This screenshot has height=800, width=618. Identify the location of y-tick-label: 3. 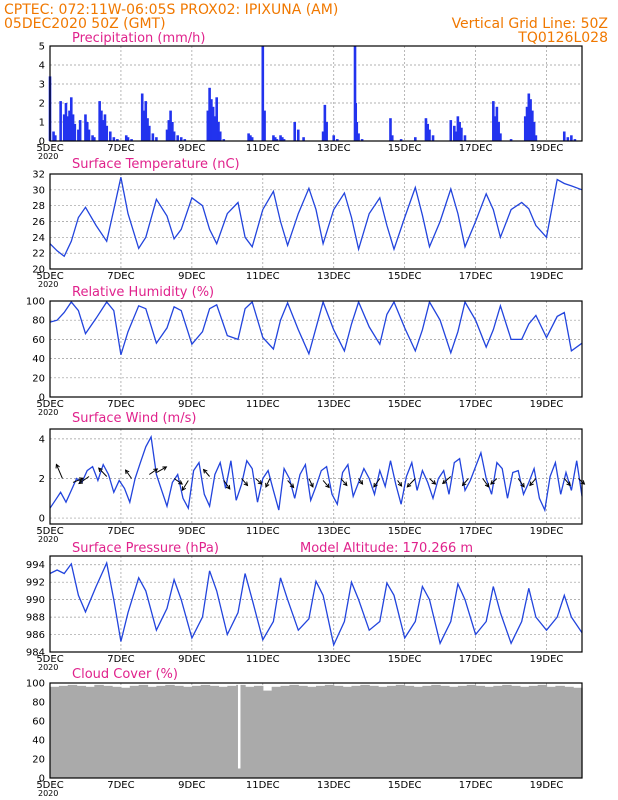
(42, 85).